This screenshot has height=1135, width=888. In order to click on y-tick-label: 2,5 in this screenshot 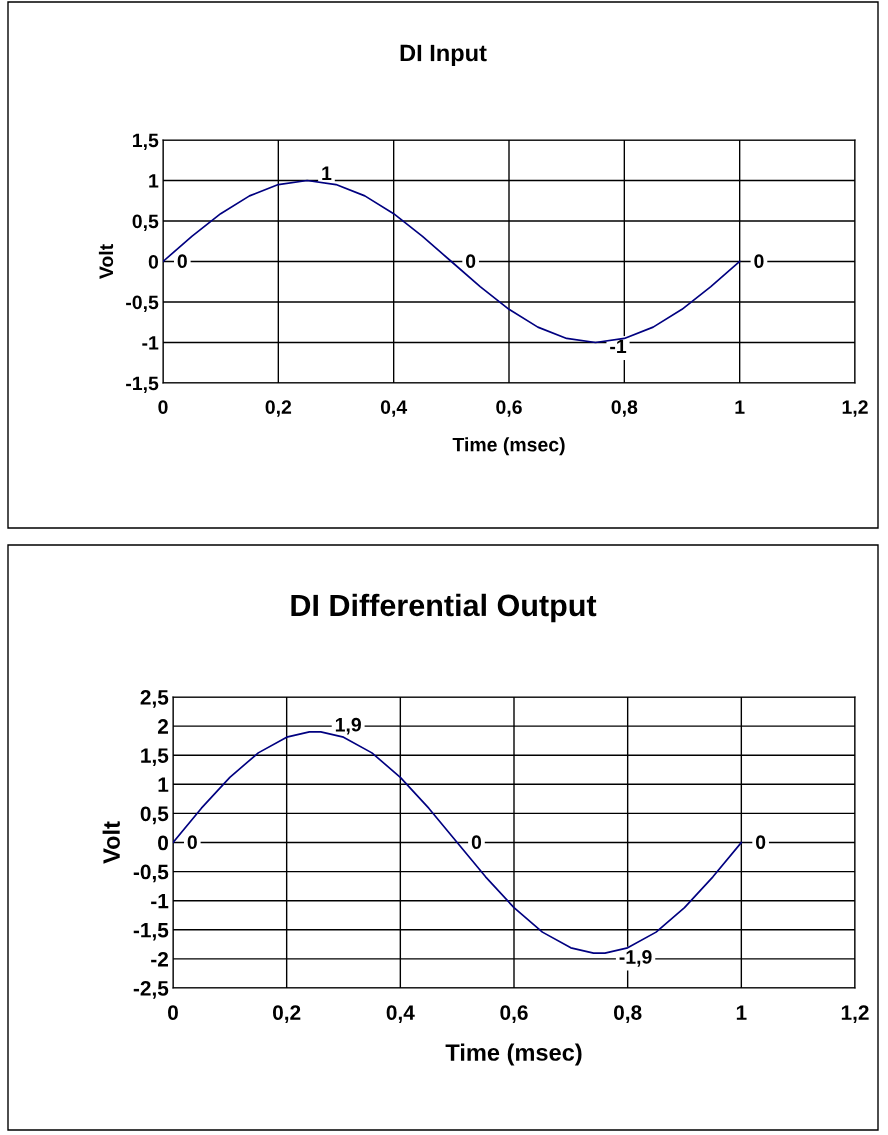, I will do `click(154, 699)`.